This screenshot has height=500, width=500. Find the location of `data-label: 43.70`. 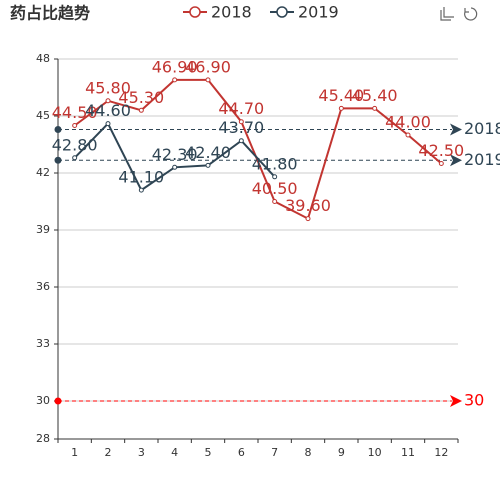

data-label: 43.70 is located at coordinates (241, 127).